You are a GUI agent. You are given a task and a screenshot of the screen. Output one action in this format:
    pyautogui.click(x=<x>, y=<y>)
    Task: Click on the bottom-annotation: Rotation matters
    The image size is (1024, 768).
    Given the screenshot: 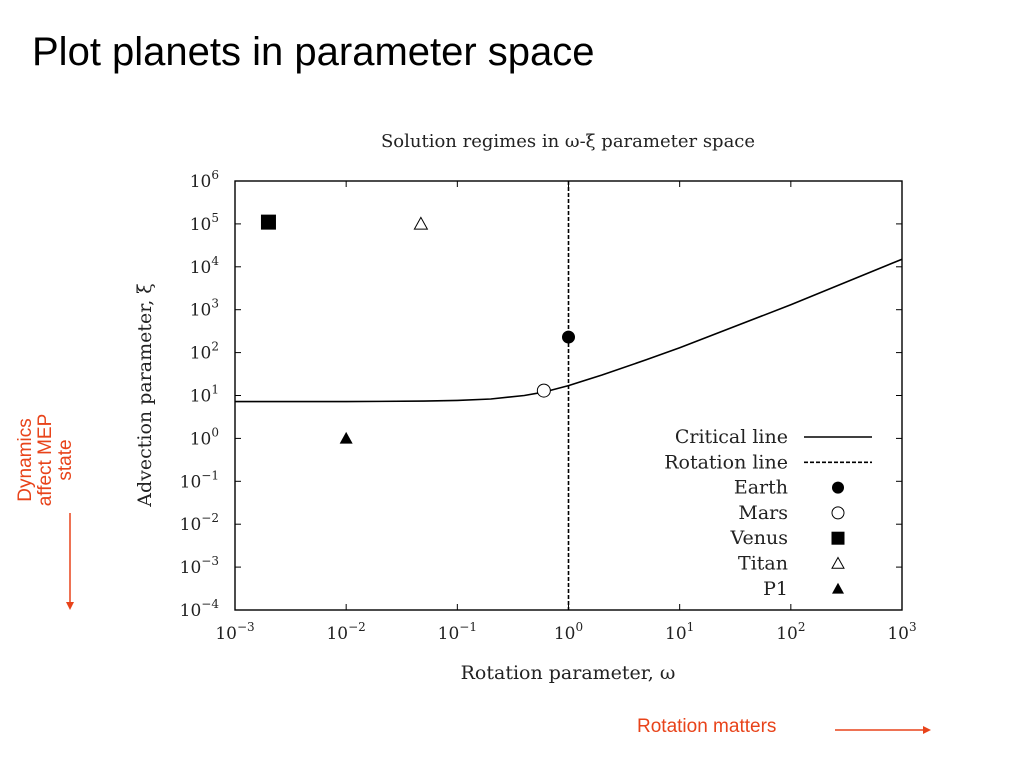 What is the action you would take?
    pyautogui.click(x=707, y=726)
    